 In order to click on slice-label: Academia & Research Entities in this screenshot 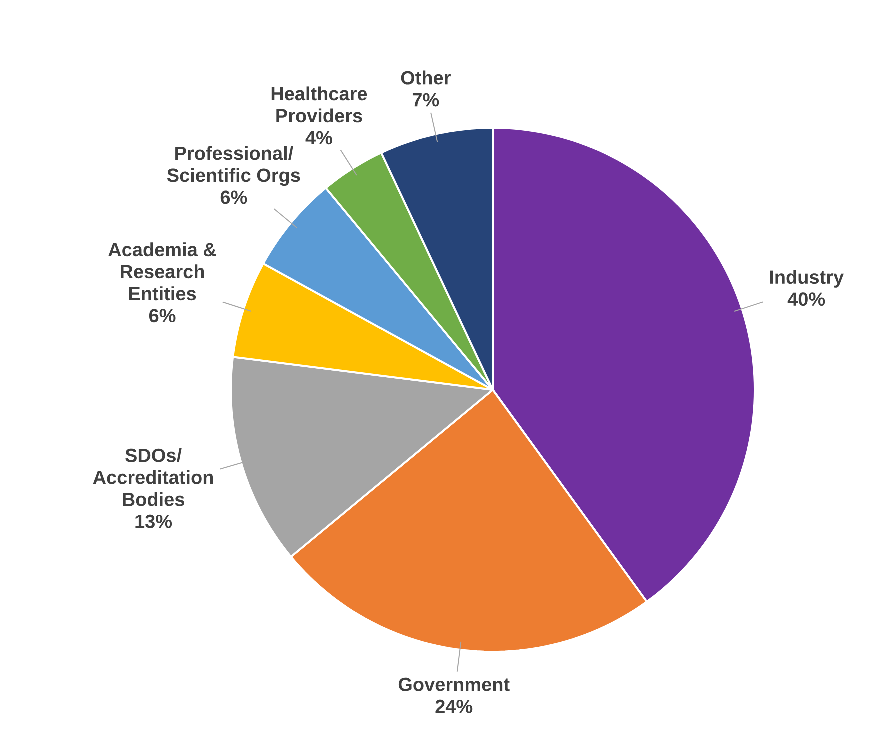, I will do `click(162, 271)`.